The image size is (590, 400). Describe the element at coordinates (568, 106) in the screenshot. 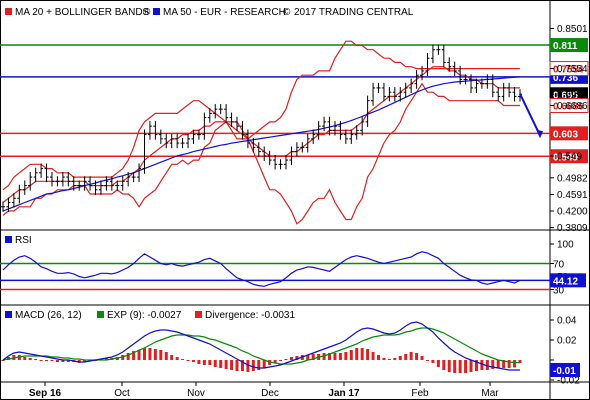

I see `lower_band_last-label: 0.6686` at that location.